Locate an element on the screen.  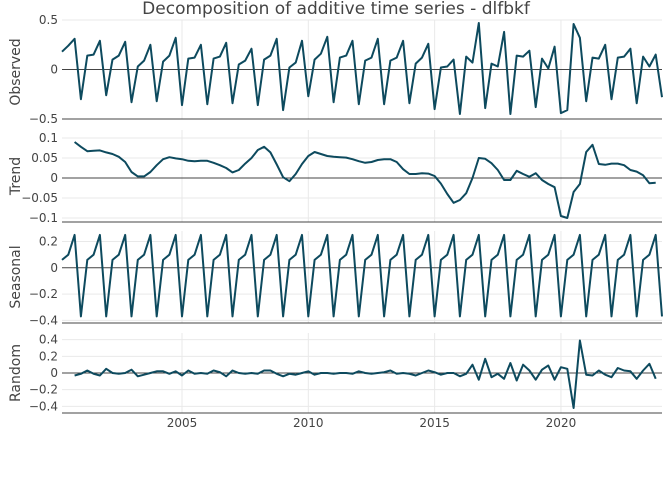
y-tick-label: 0.05 is located at coordinates (44, 158).